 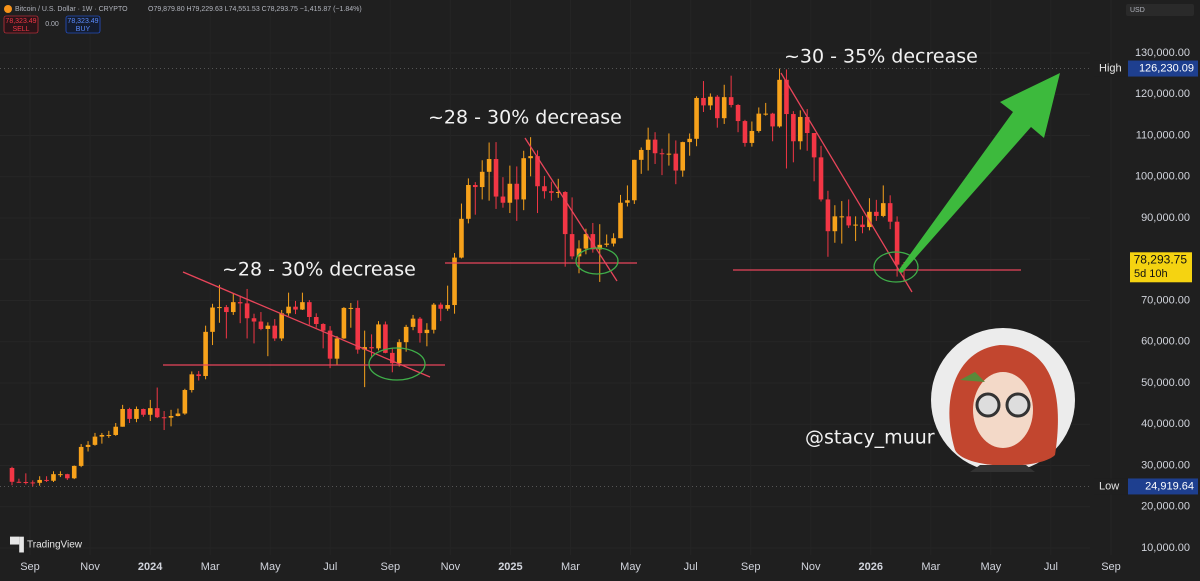 I want to click on buy-label: BUY, so click(x=83, y=29).